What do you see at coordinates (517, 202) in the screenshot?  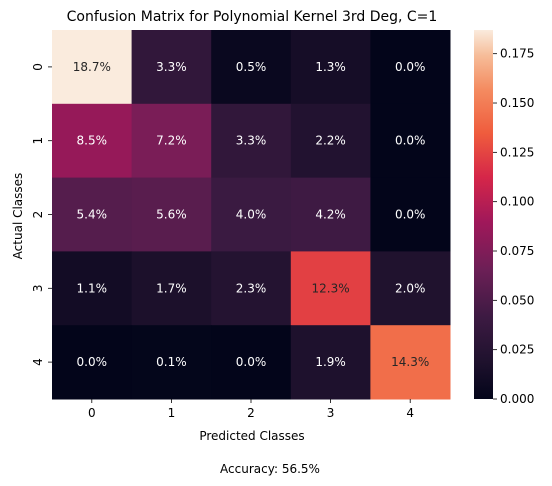 I see `colorbar-tick-label-4: 0.100` at bounding box center [517, 202].